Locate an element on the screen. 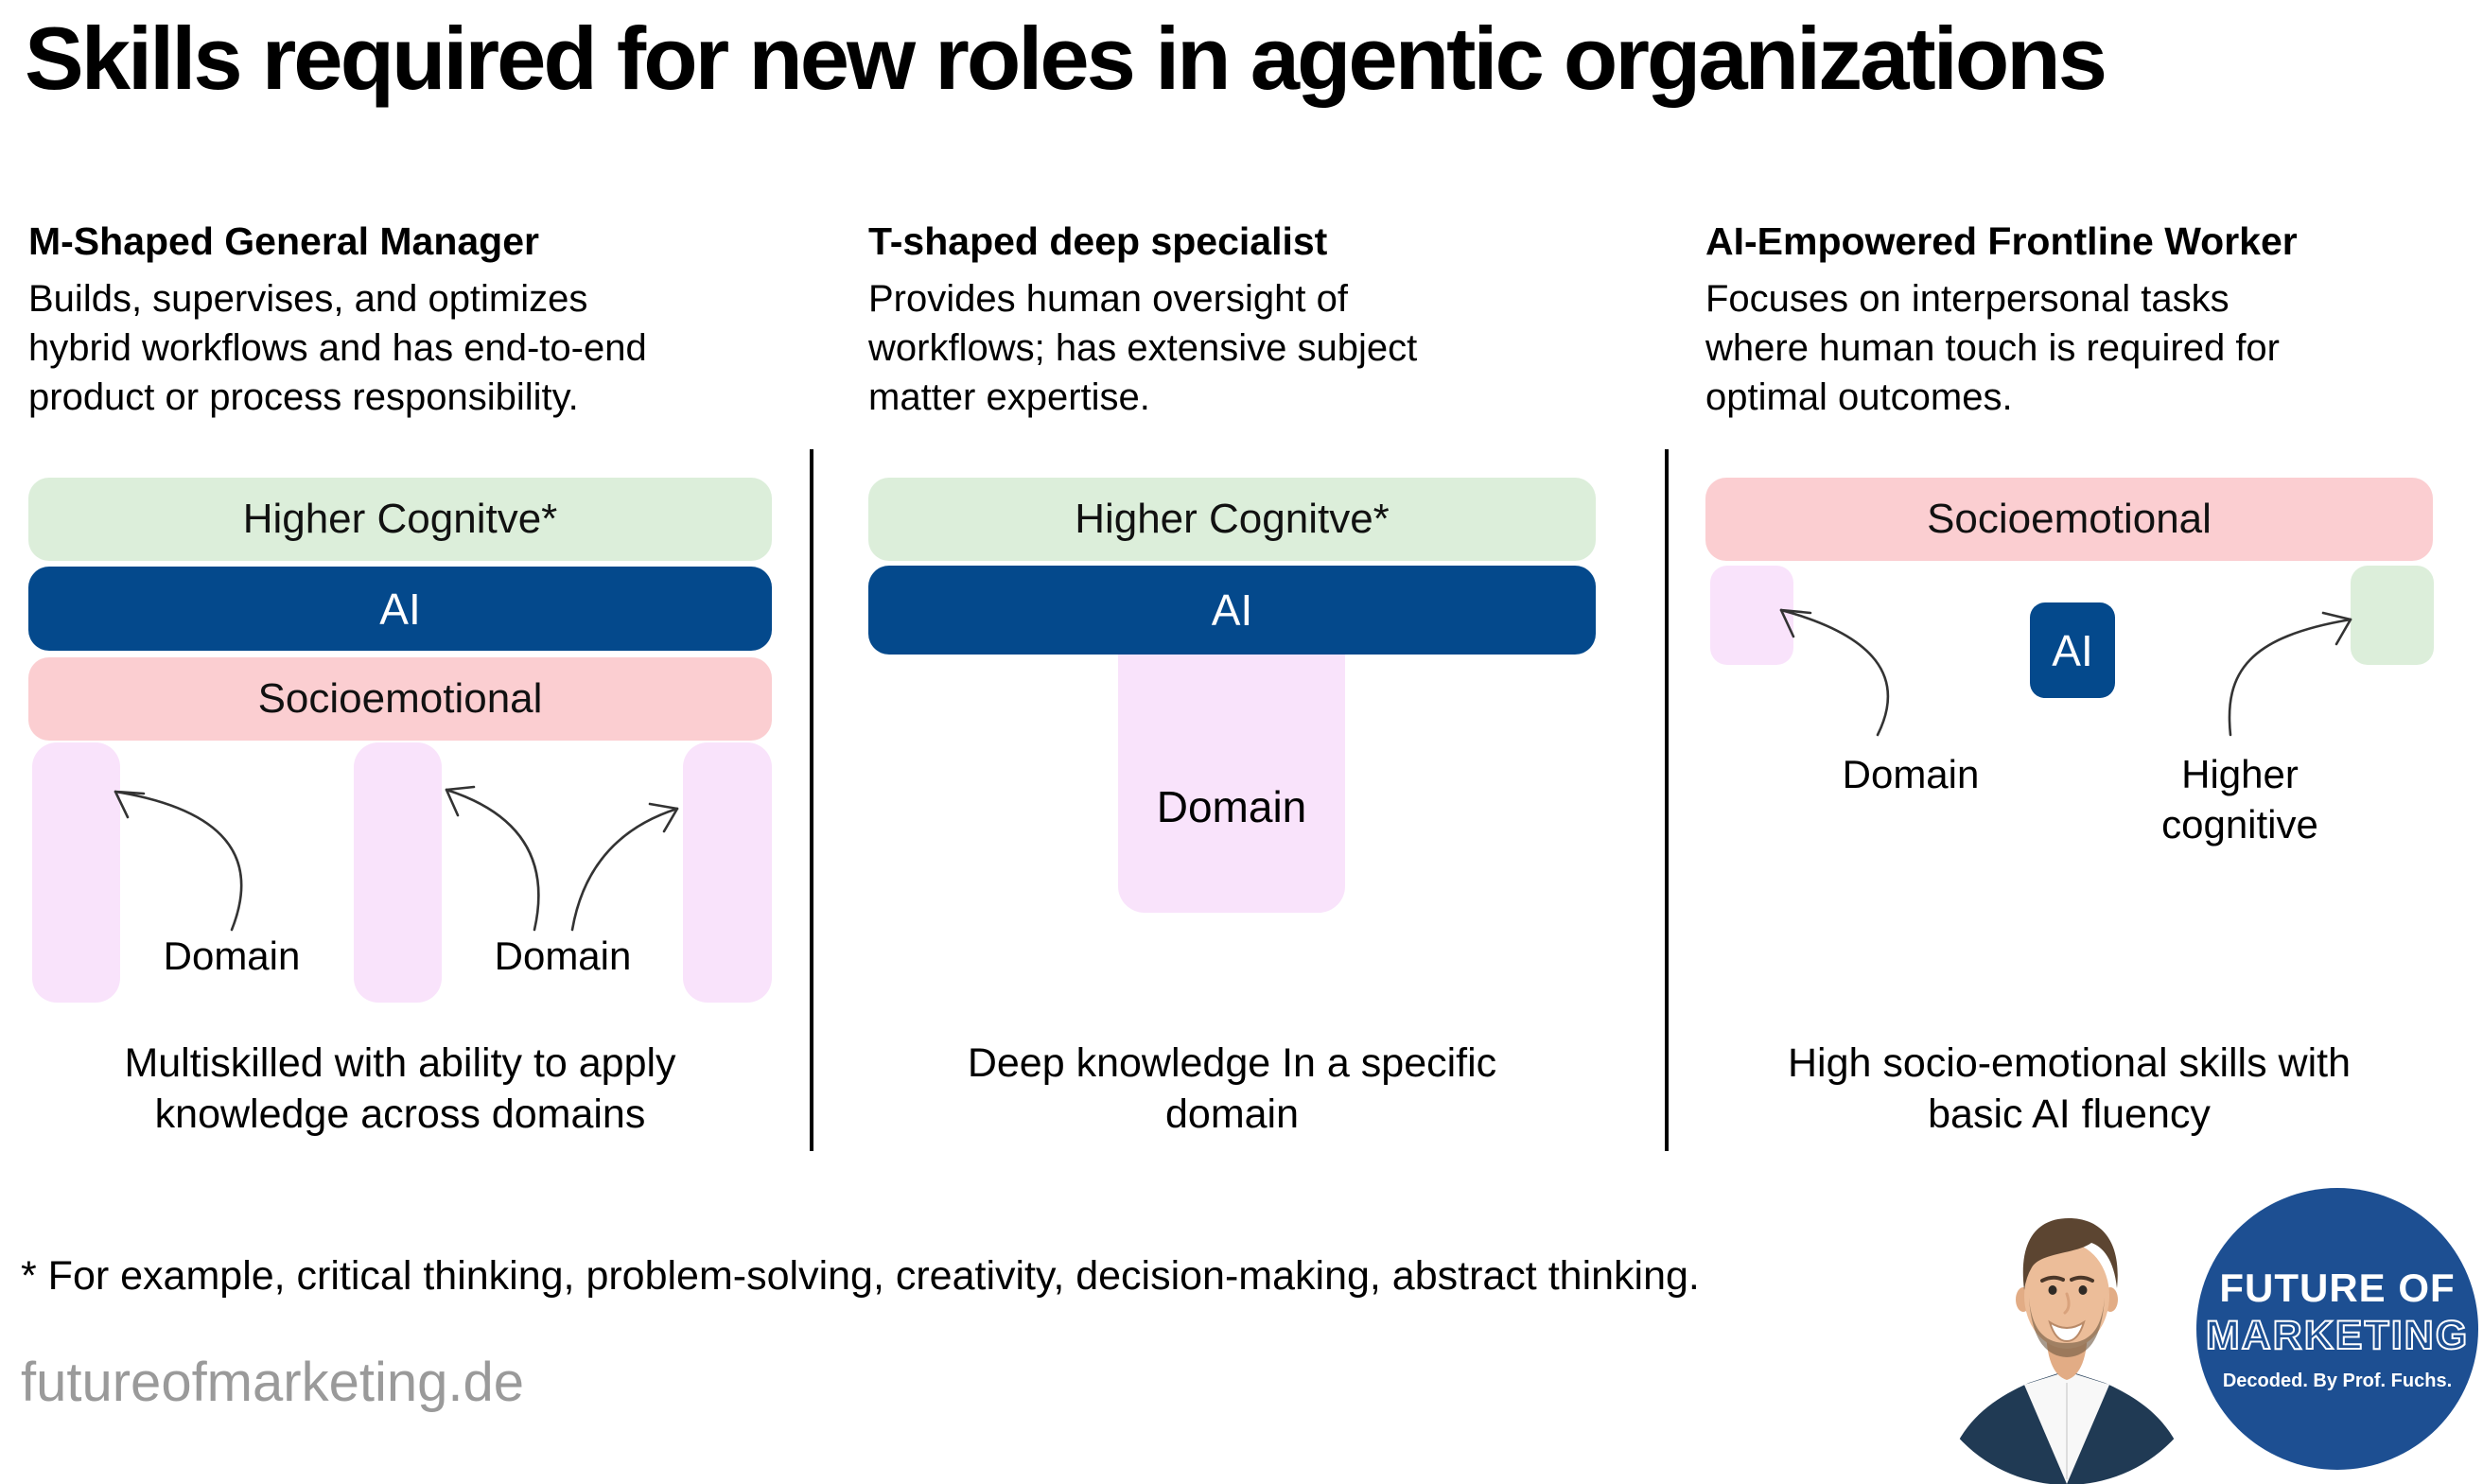 Image resolution: width=2483 pixels, height=1484 pixels. logo-line-2: MARKETING is located at coordinates (2338, 1335).